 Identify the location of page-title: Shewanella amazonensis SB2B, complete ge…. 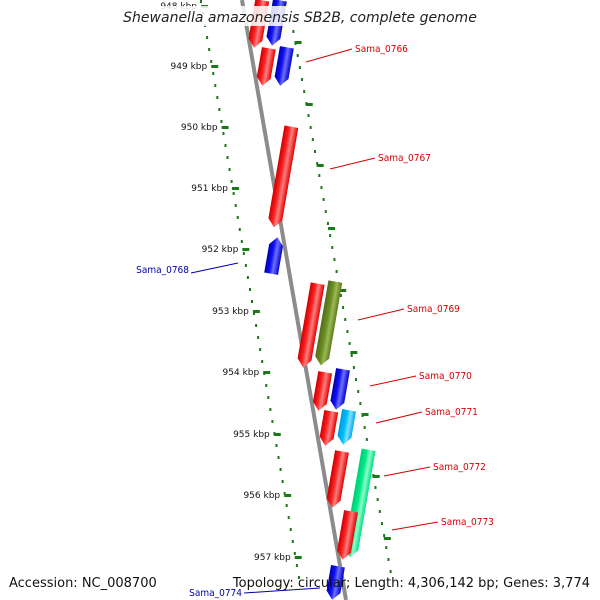
(300, 18).